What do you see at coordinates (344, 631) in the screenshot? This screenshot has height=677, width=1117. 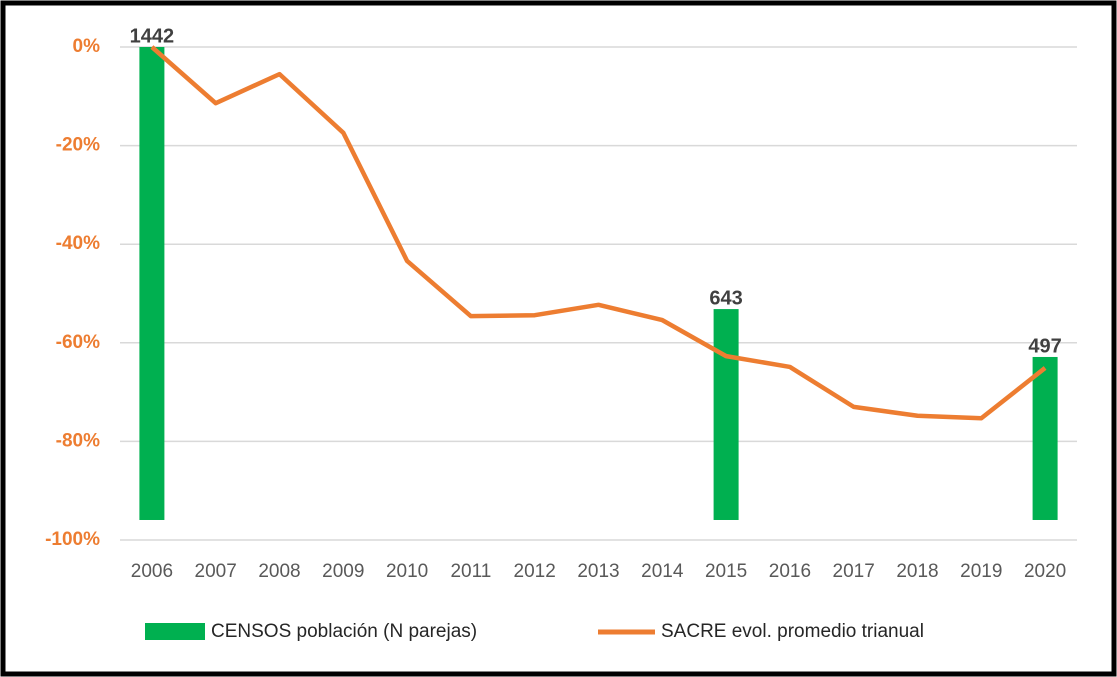 I see `legend-label: CENSOS población (N parejas)` at bounding box center [344, 631].